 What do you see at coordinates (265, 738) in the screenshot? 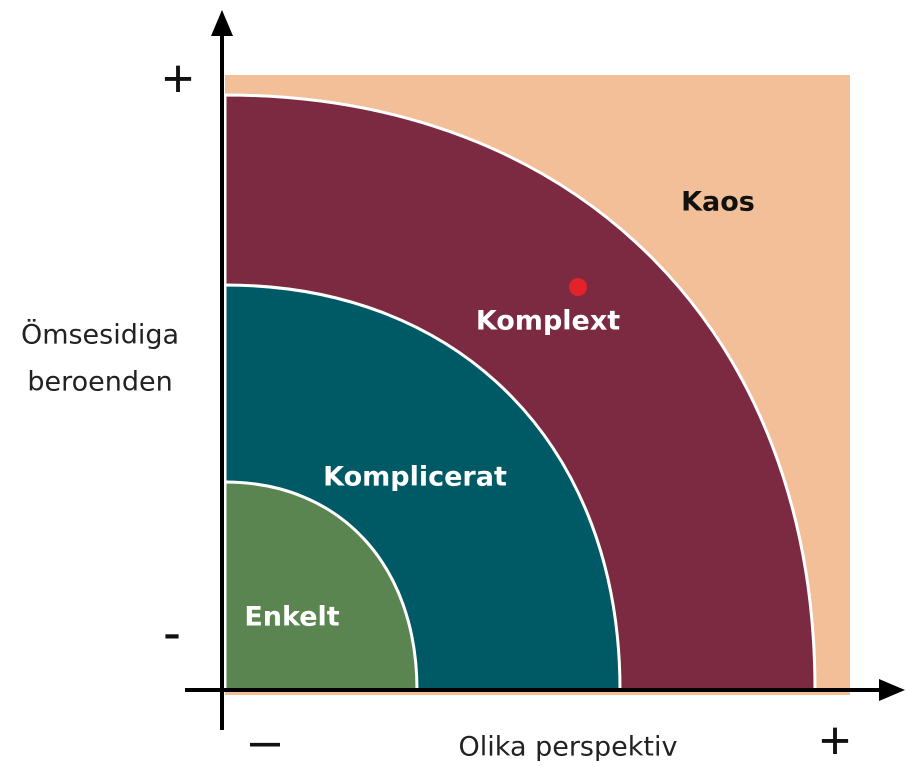
I see `x-minus: –` at bounding box center [265, 738].